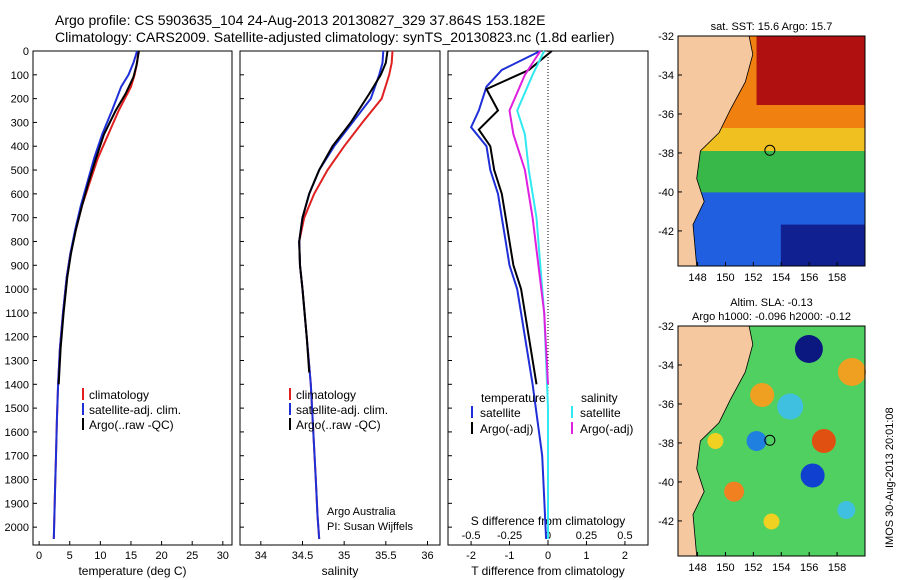  What do you see at coordinates (772, 27) in the screenshot?
I see `sst-map-title: sat. SST: 15.6 Argo: 15.7` at bounding box center [772, 27].